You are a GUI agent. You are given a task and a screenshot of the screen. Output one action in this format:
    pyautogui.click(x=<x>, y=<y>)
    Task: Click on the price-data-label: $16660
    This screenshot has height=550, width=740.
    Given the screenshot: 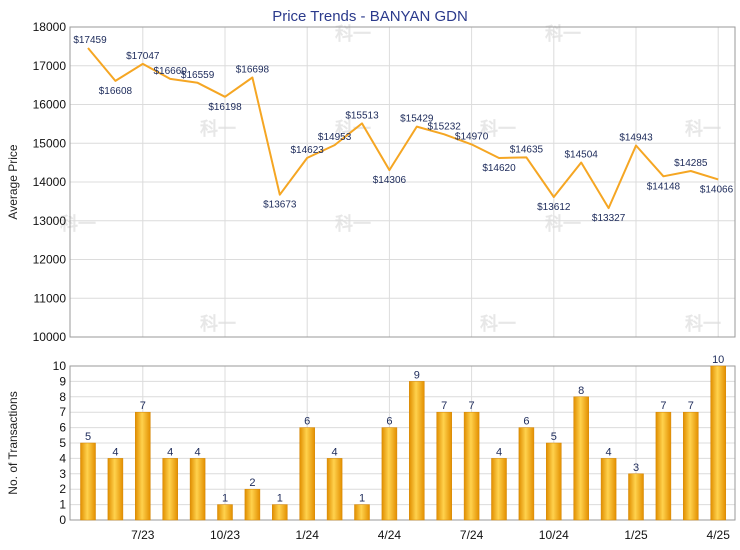 What is the action you would take?
    pyautogui.click(x=171, y=71)
    